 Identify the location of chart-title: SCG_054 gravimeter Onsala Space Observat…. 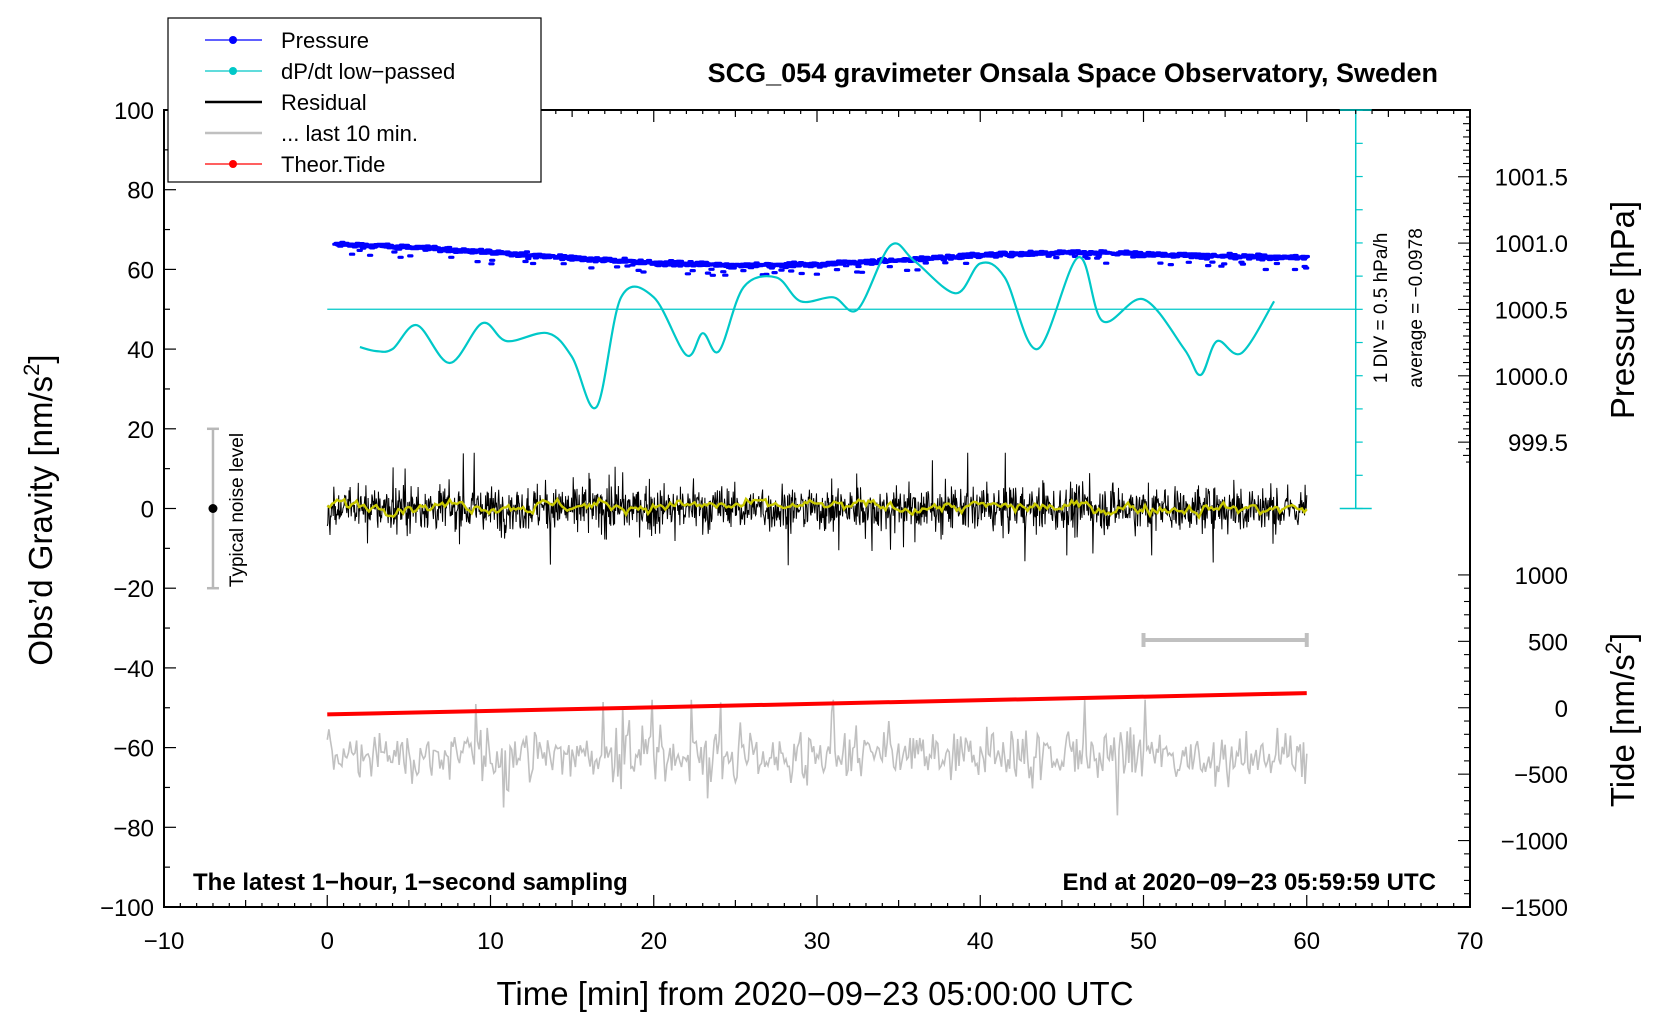
(1073, 73).